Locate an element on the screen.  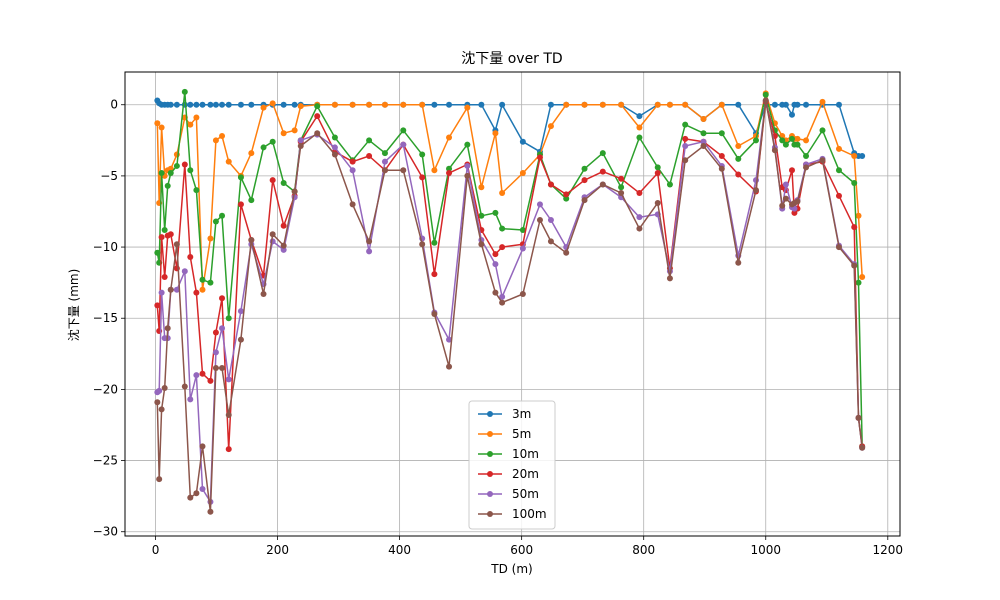
legend-item: 20m is located at coordinates (508, 474).